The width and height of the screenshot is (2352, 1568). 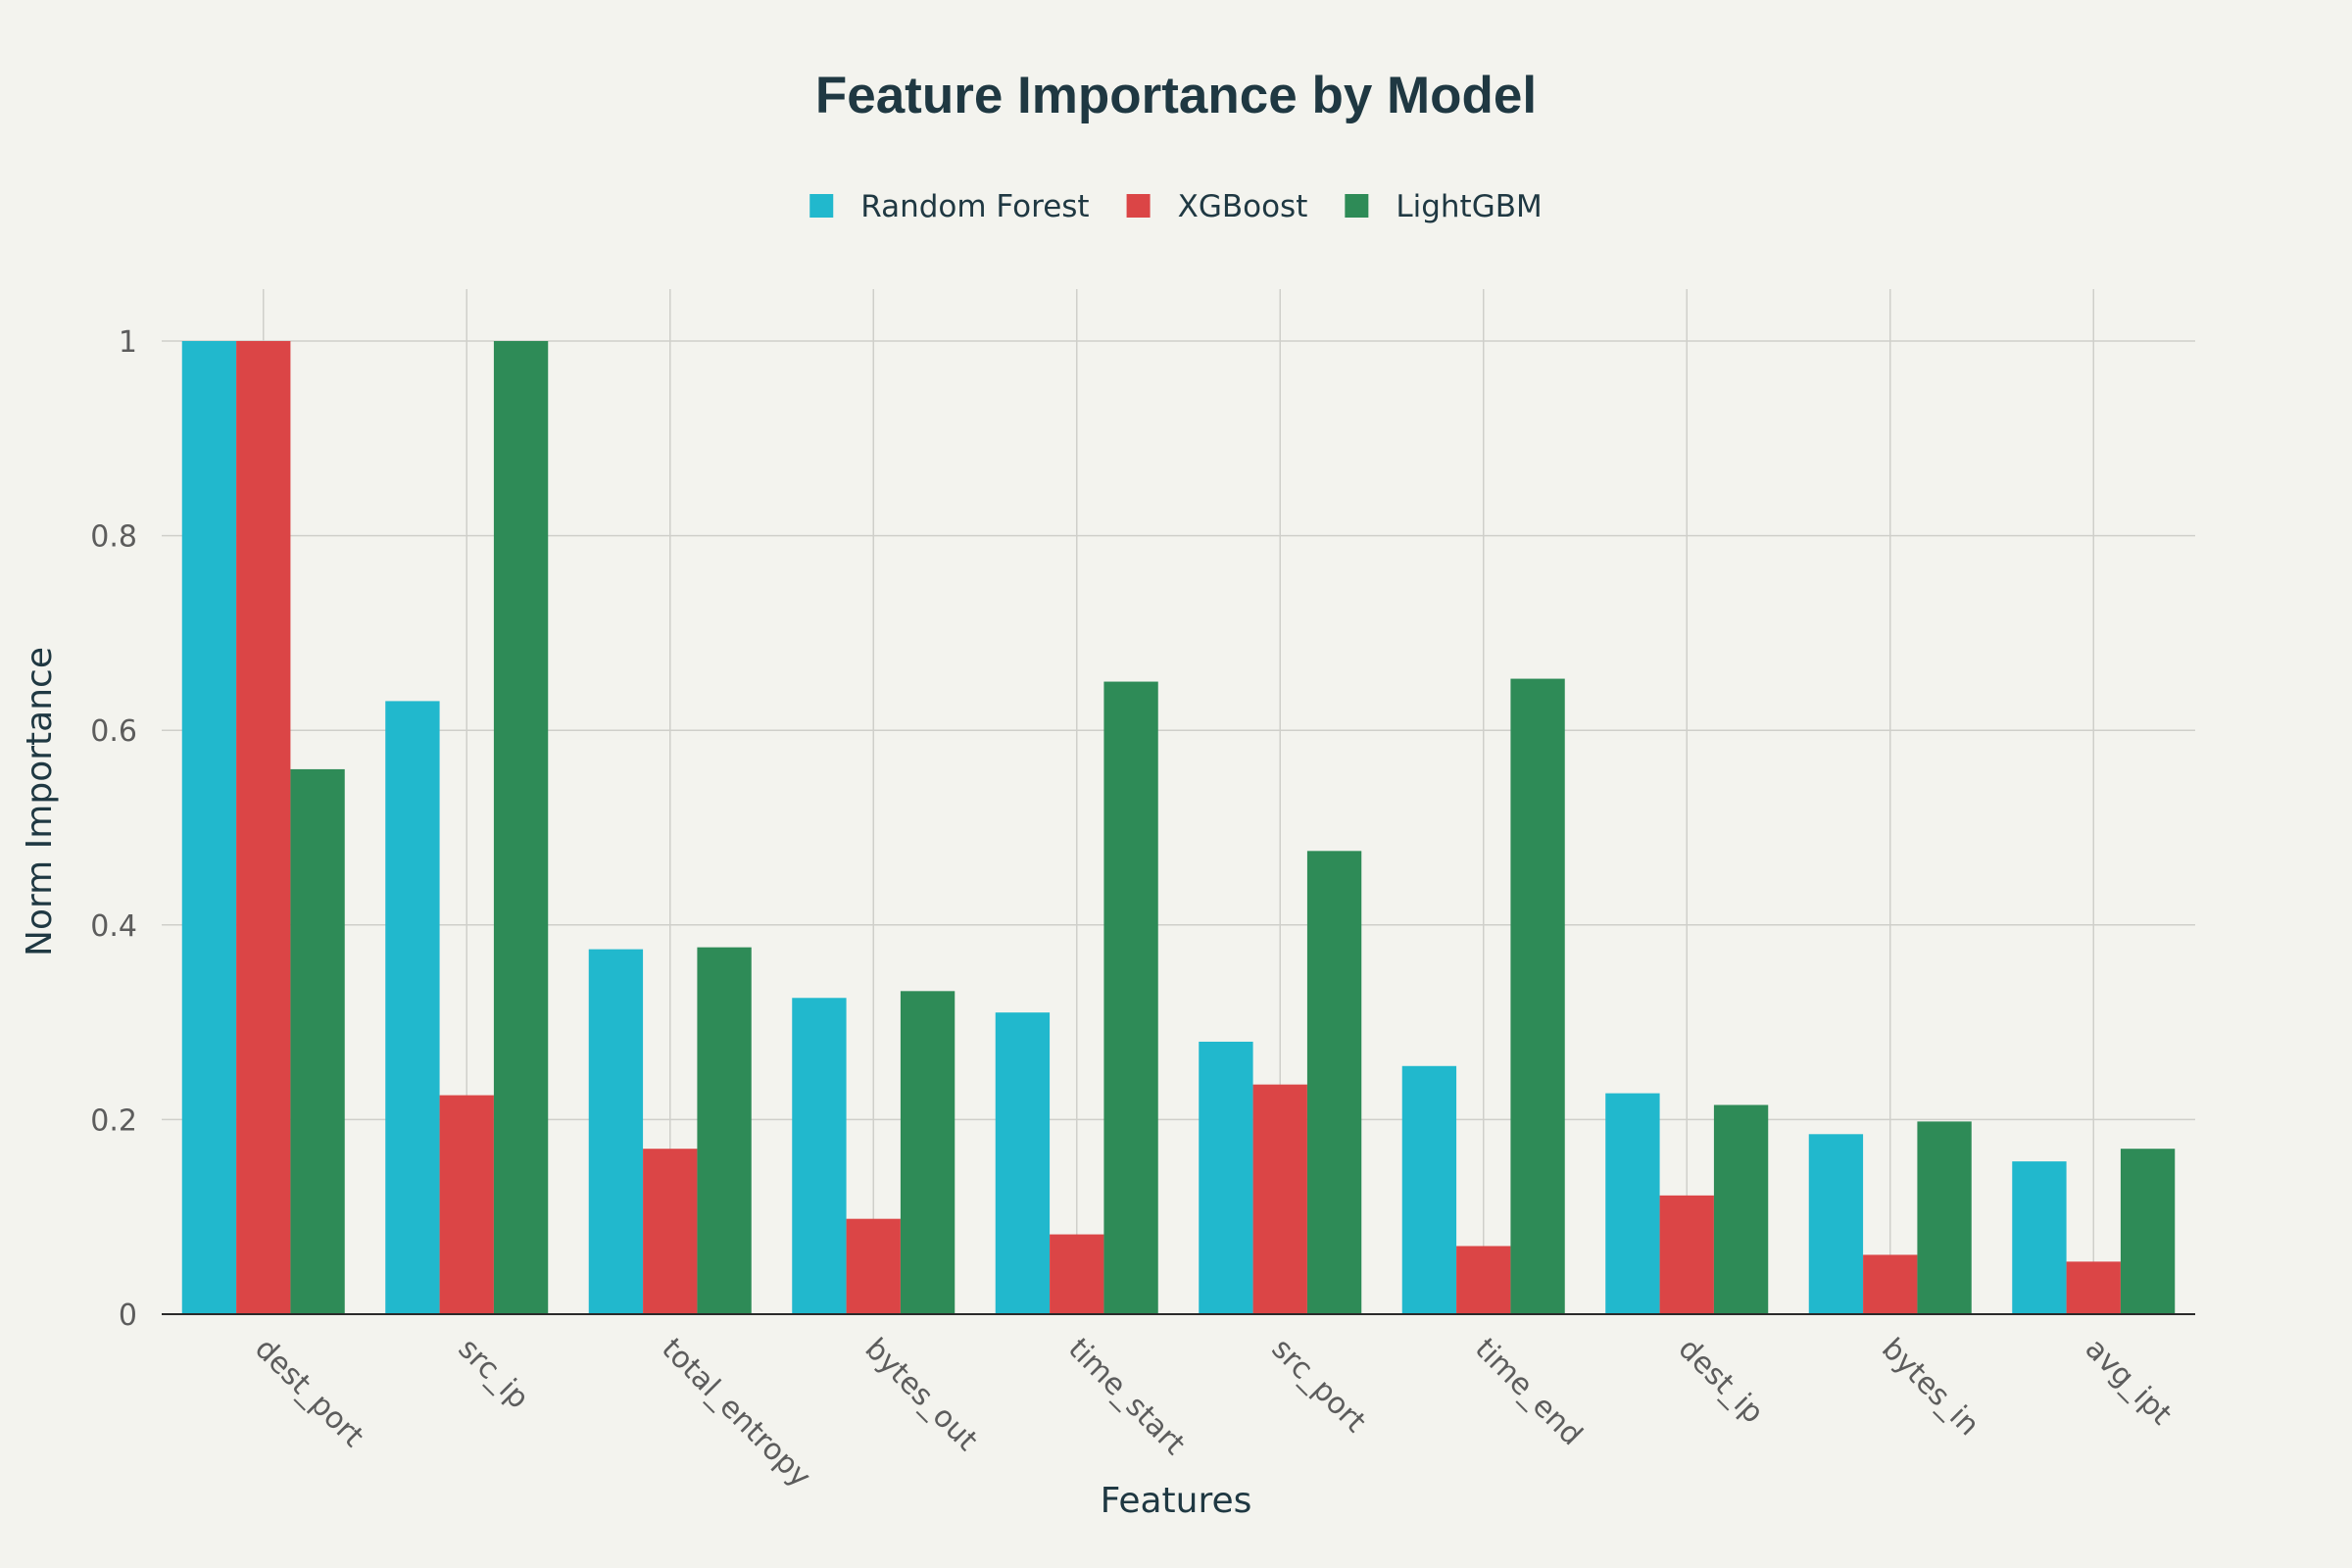 I want to click on y-axis-title: Norm Importance, so click(x=40, y=801).